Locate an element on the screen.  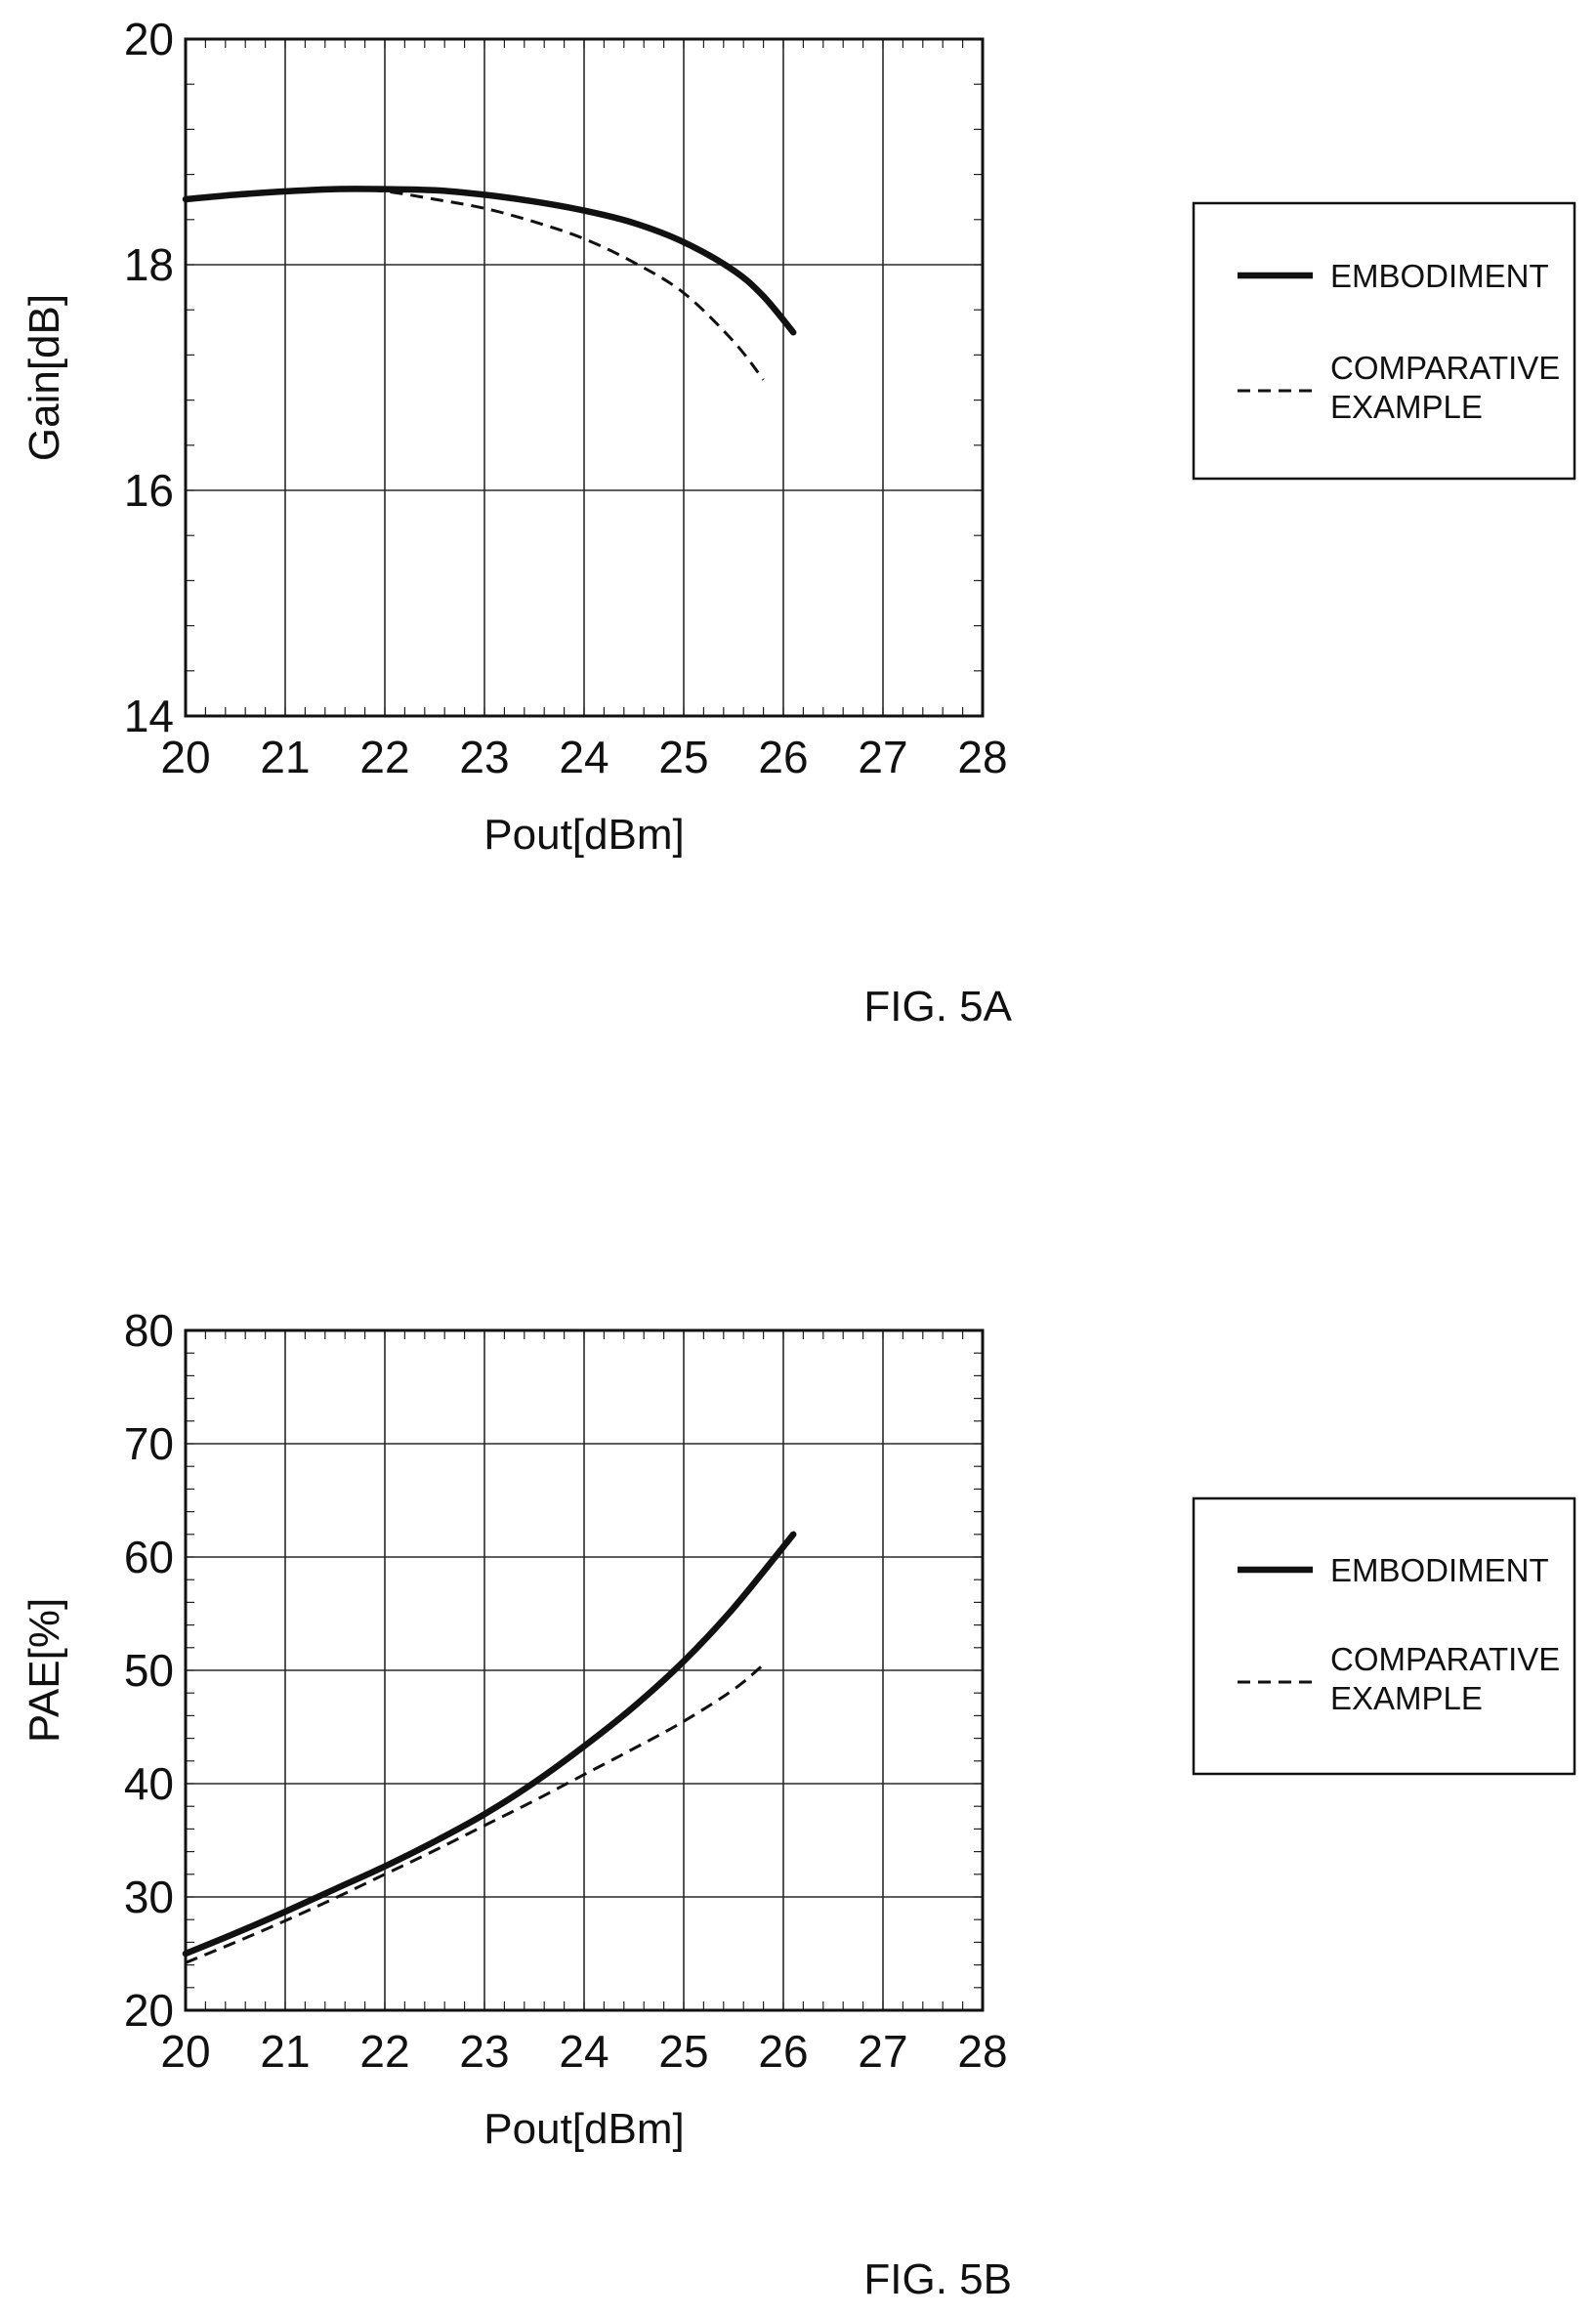
y-tick-label: 30 is located at coordinates (149, 1897).